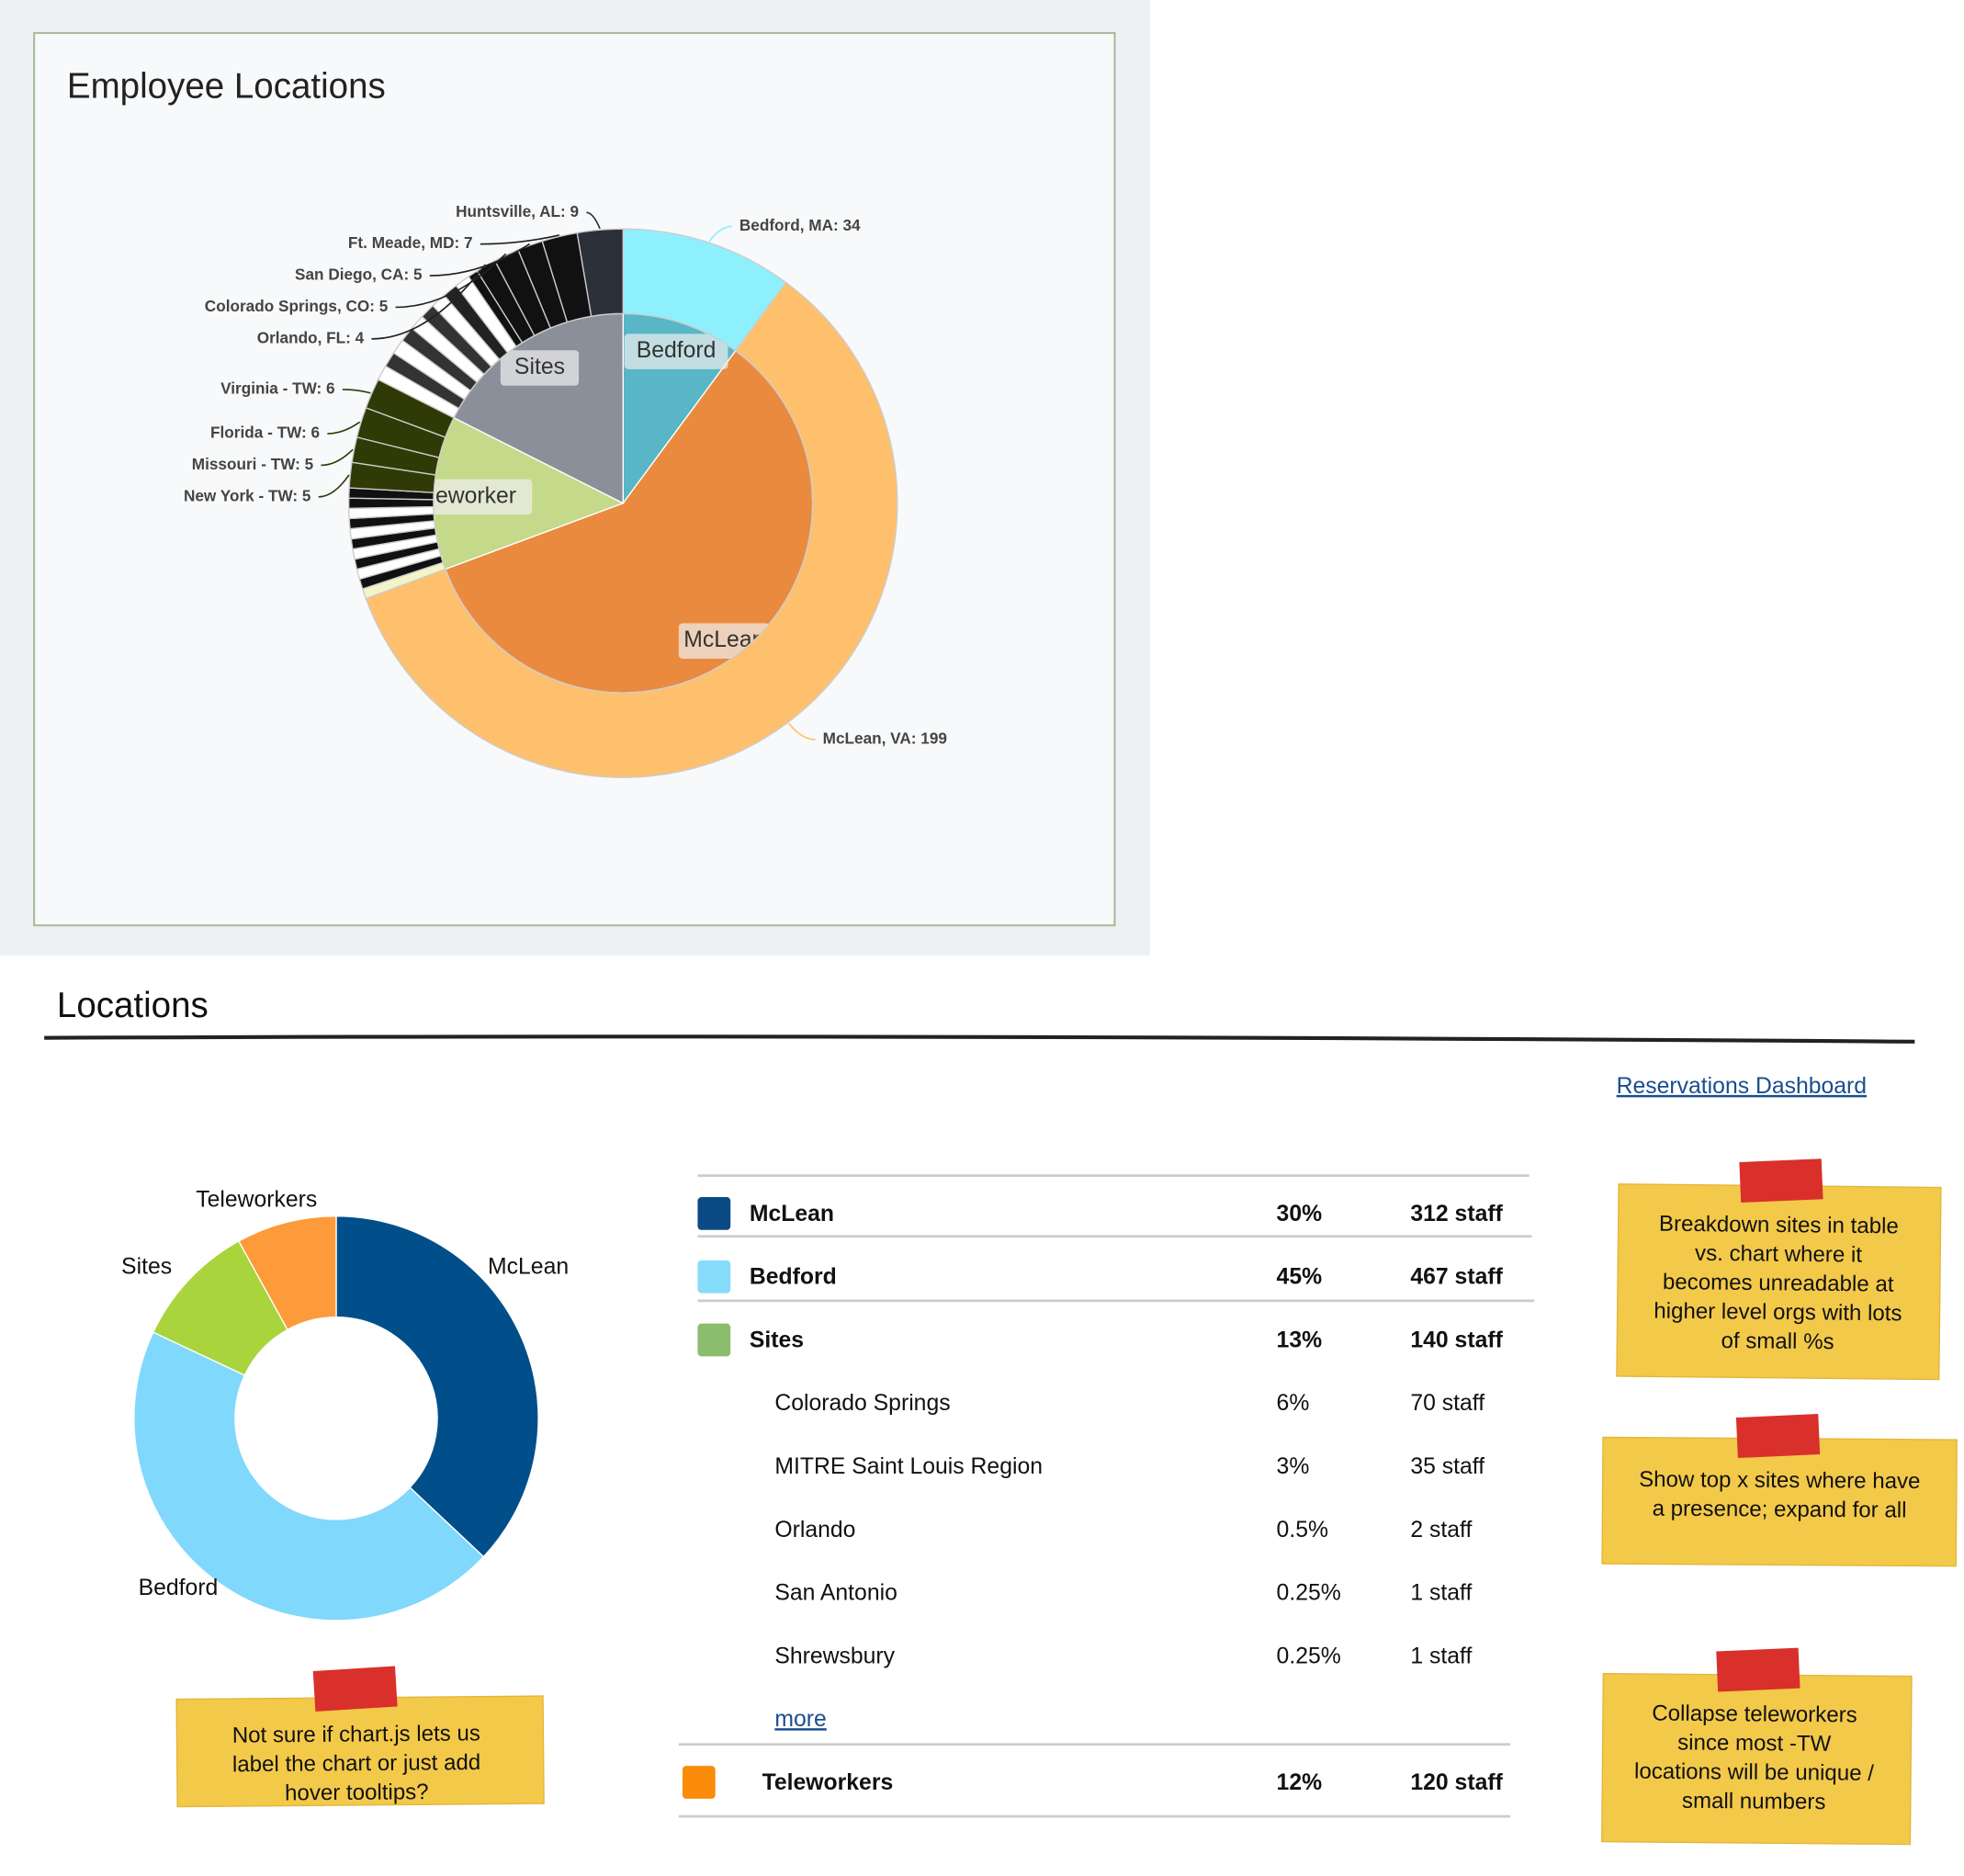 The height and width of the screenshot is (1876, 1964). What do you see at coordinates (297, 306) in the screenshot?
I see `outer-label: Colorado Springs, CO: 5` at bounding box center [297, 306].